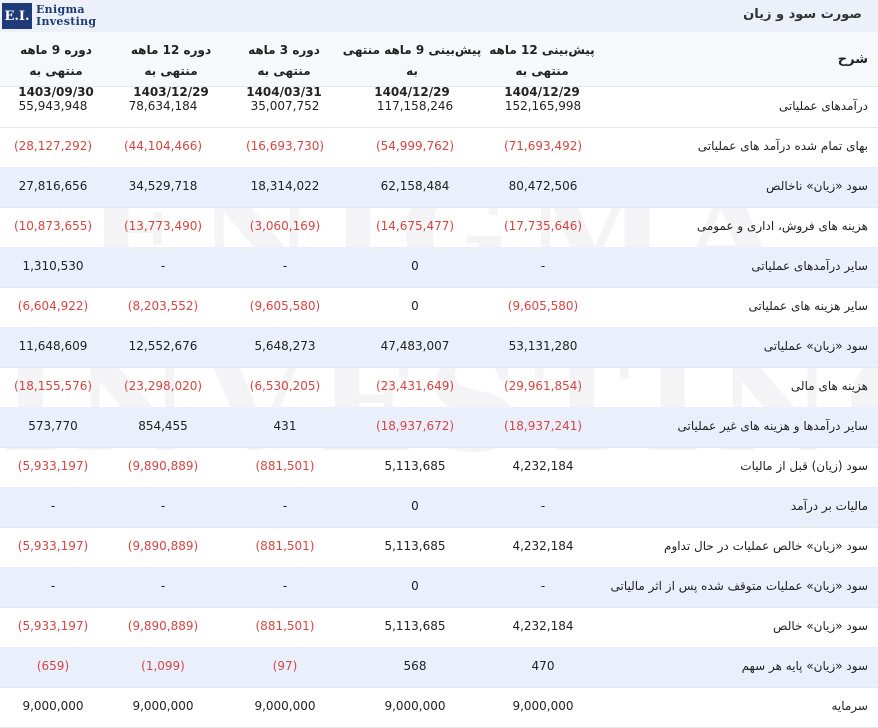 The width and height of the screenshot is (878, 728). Describe the element at coordinates (285, 666) in the screenshot. I see `table-cell: (97)` at that location.